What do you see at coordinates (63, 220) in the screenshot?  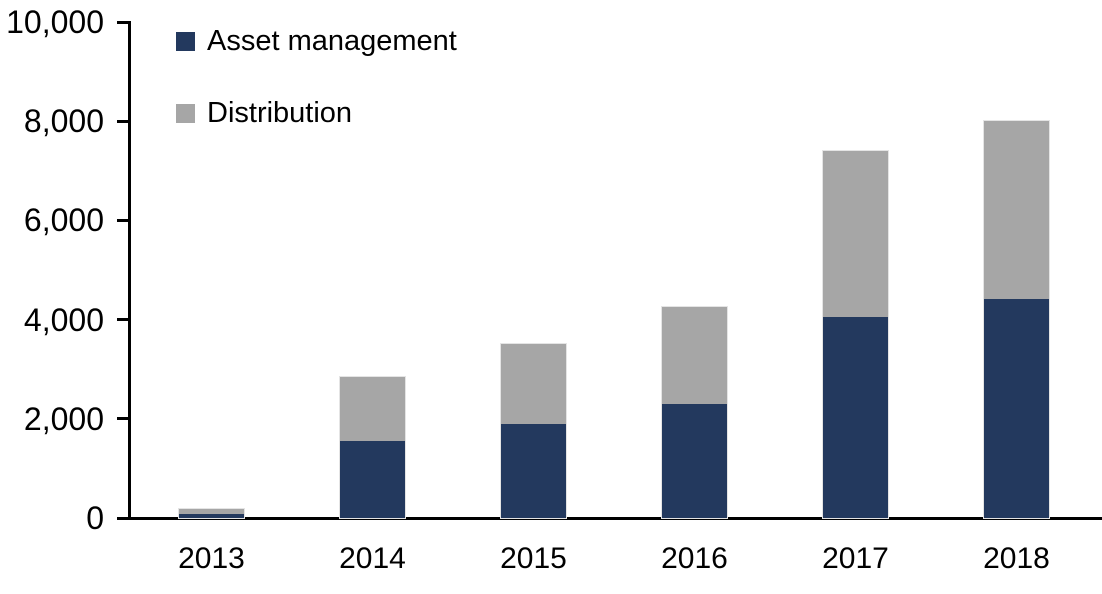 I see `y-tick-label: 6,000` at bounding box center [63, 220].